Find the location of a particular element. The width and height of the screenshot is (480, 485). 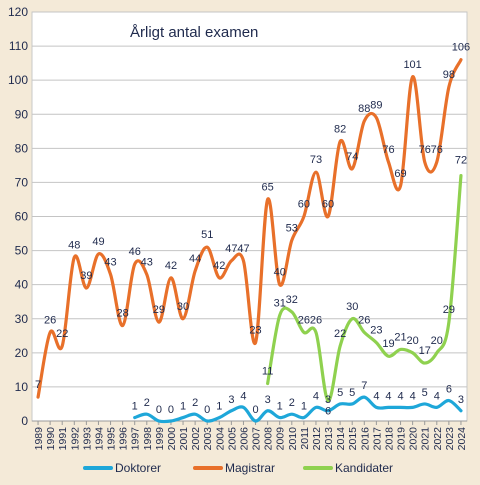

x-tick-label: 2023 is located at coordinates (450, 439).